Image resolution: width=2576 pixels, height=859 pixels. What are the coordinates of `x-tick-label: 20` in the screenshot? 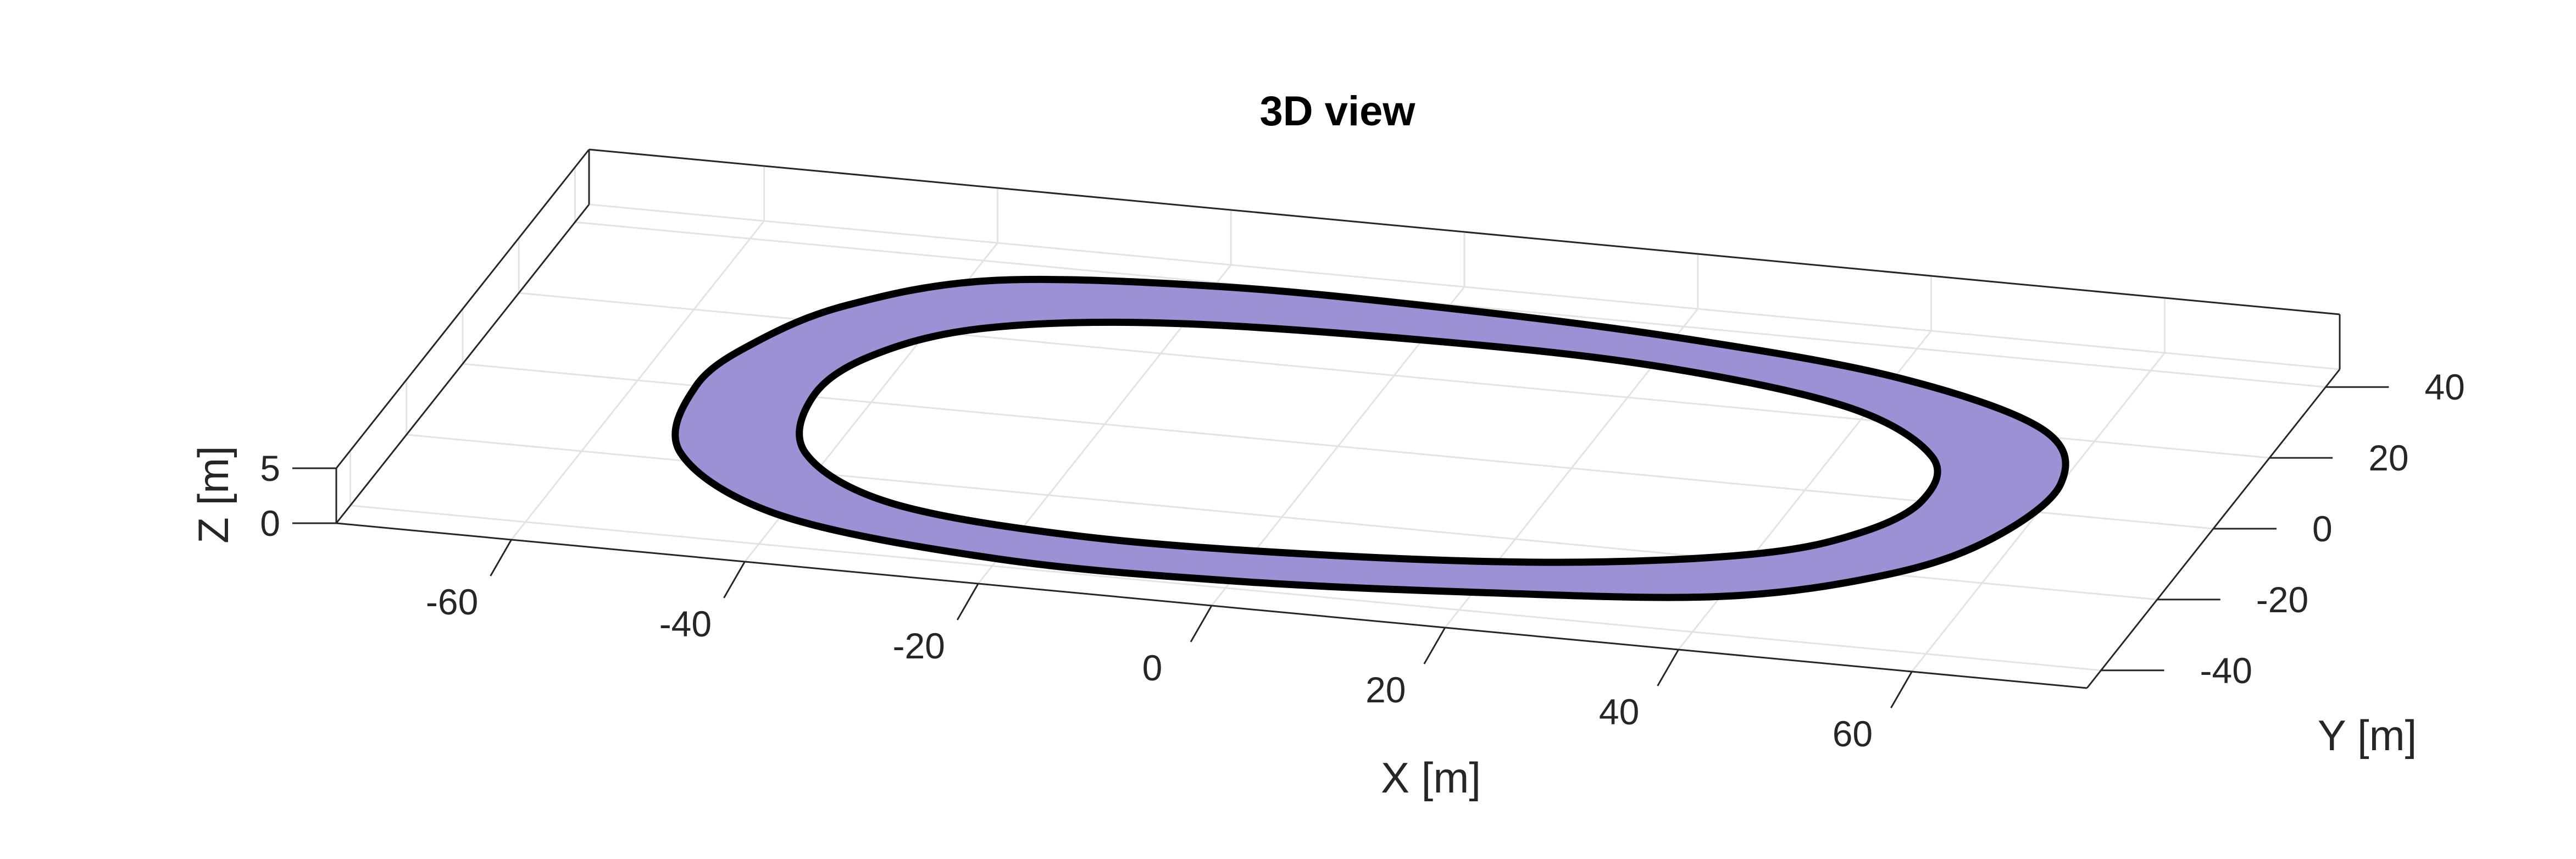 It's located at (1385, 690).